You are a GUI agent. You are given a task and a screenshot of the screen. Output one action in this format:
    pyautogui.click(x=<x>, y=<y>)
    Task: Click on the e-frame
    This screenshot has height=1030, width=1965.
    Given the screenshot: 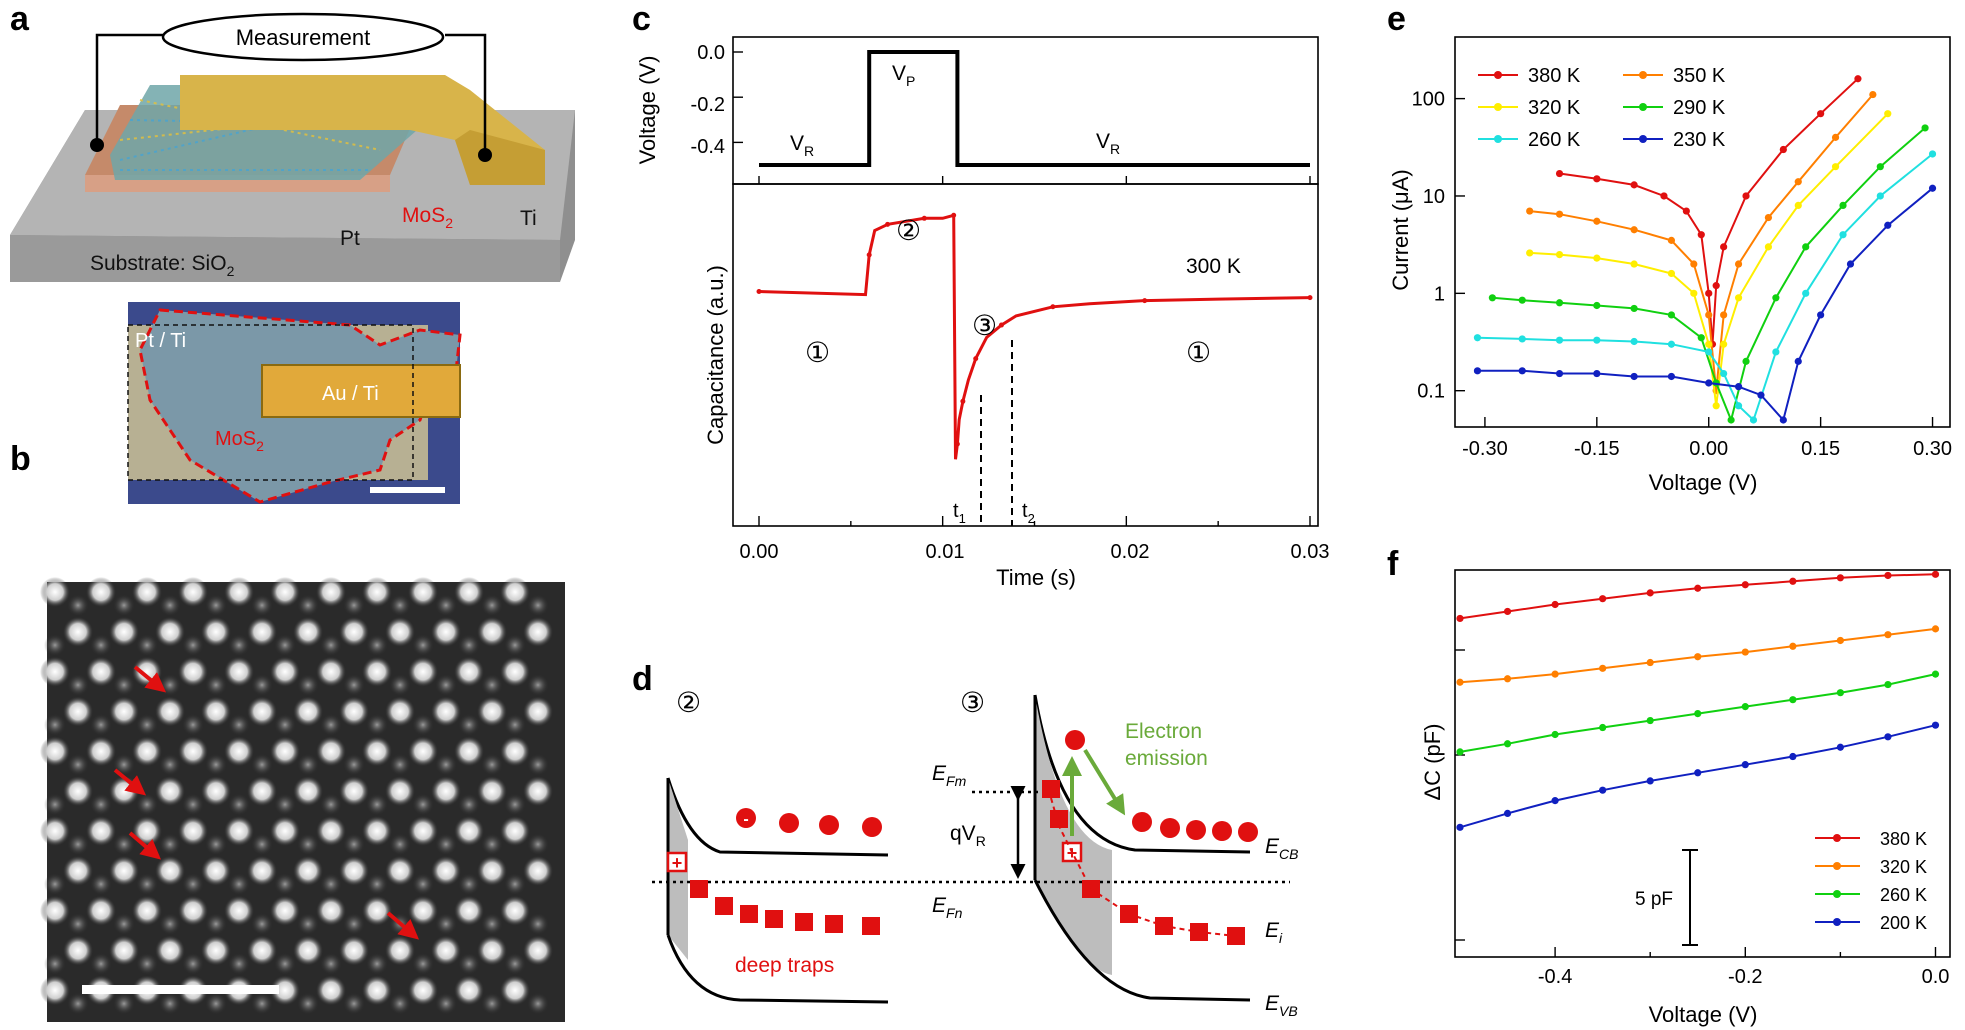 What is the action you would take?
    pyautogui.click(x=1702, y=232)
    